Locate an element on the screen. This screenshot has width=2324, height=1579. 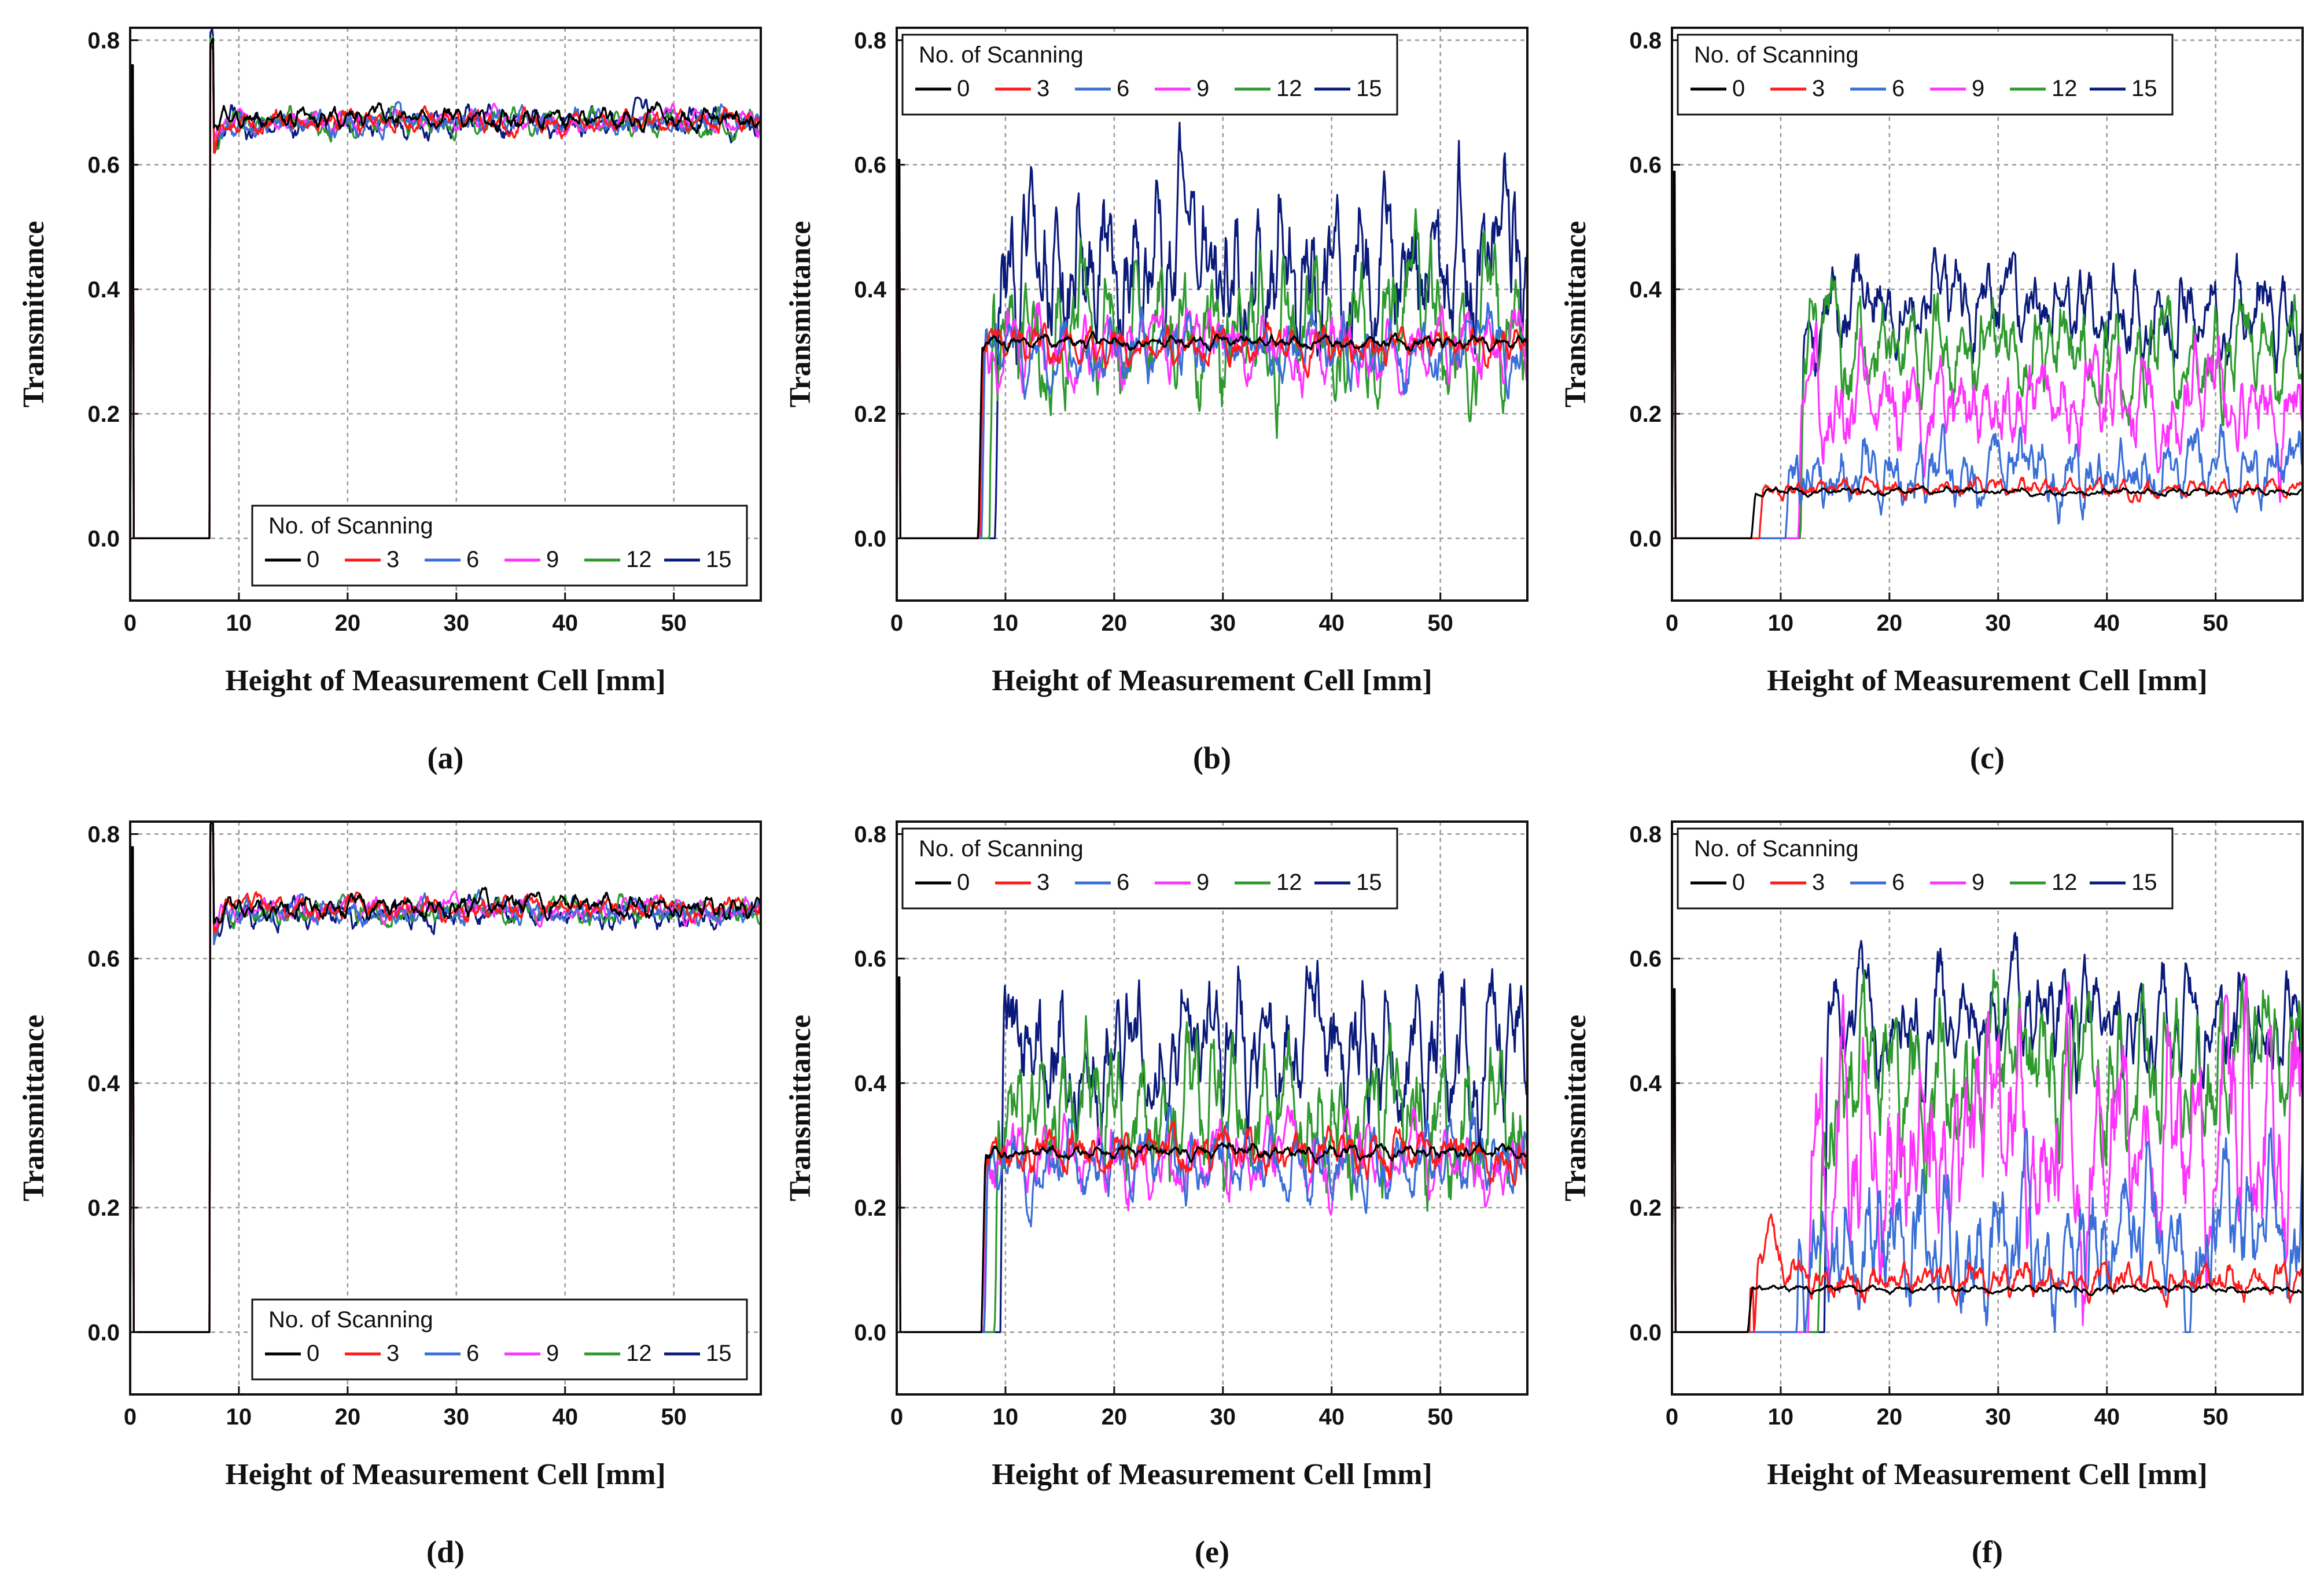
panel-label: (c) is located at coordinates (1988, 758).